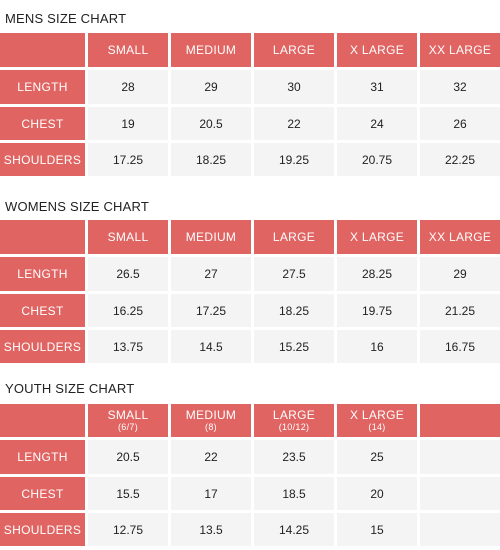  Describe the element at coordinates (377, 237) in the screenshot. I see `womens-size-header: X LARGE` at that location.